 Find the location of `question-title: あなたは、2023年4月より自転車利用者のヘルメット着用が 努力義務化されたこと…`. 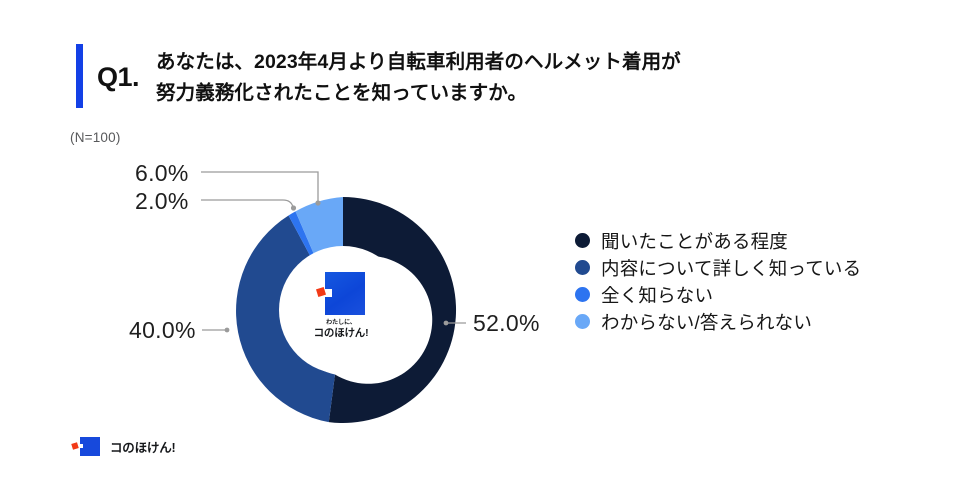

question-title: あなたは、2023年4月より自転車利用者のヘルメット着用が 努力義務化されたこと… is located at coordinates (418, 78).